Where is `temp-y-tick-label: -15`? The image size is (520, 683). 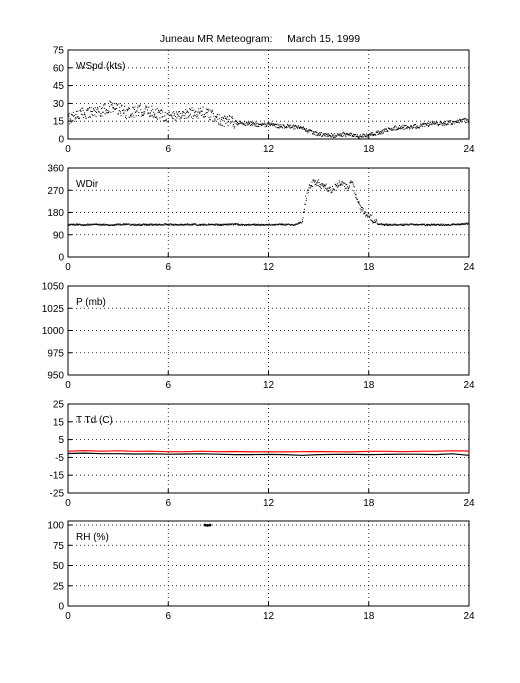
temp-y-tick-label: -15 is located at coordinates (57, 476).